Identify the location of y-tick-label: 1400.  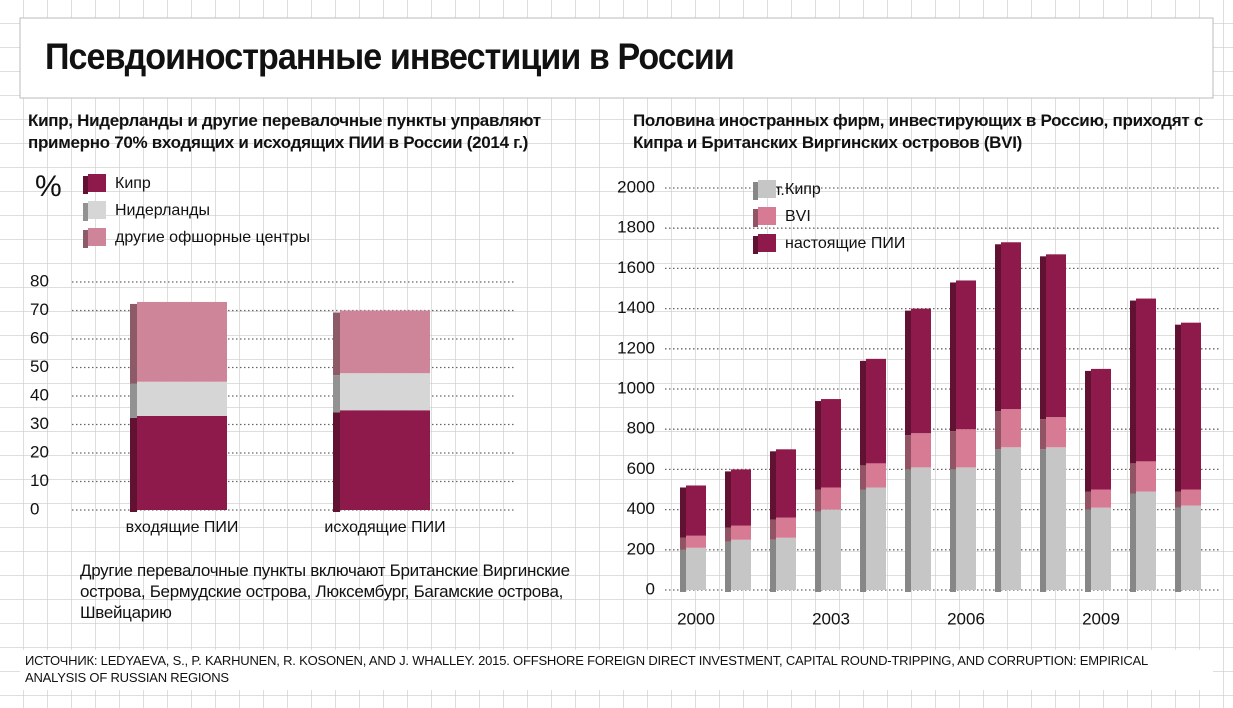
(636, 307).